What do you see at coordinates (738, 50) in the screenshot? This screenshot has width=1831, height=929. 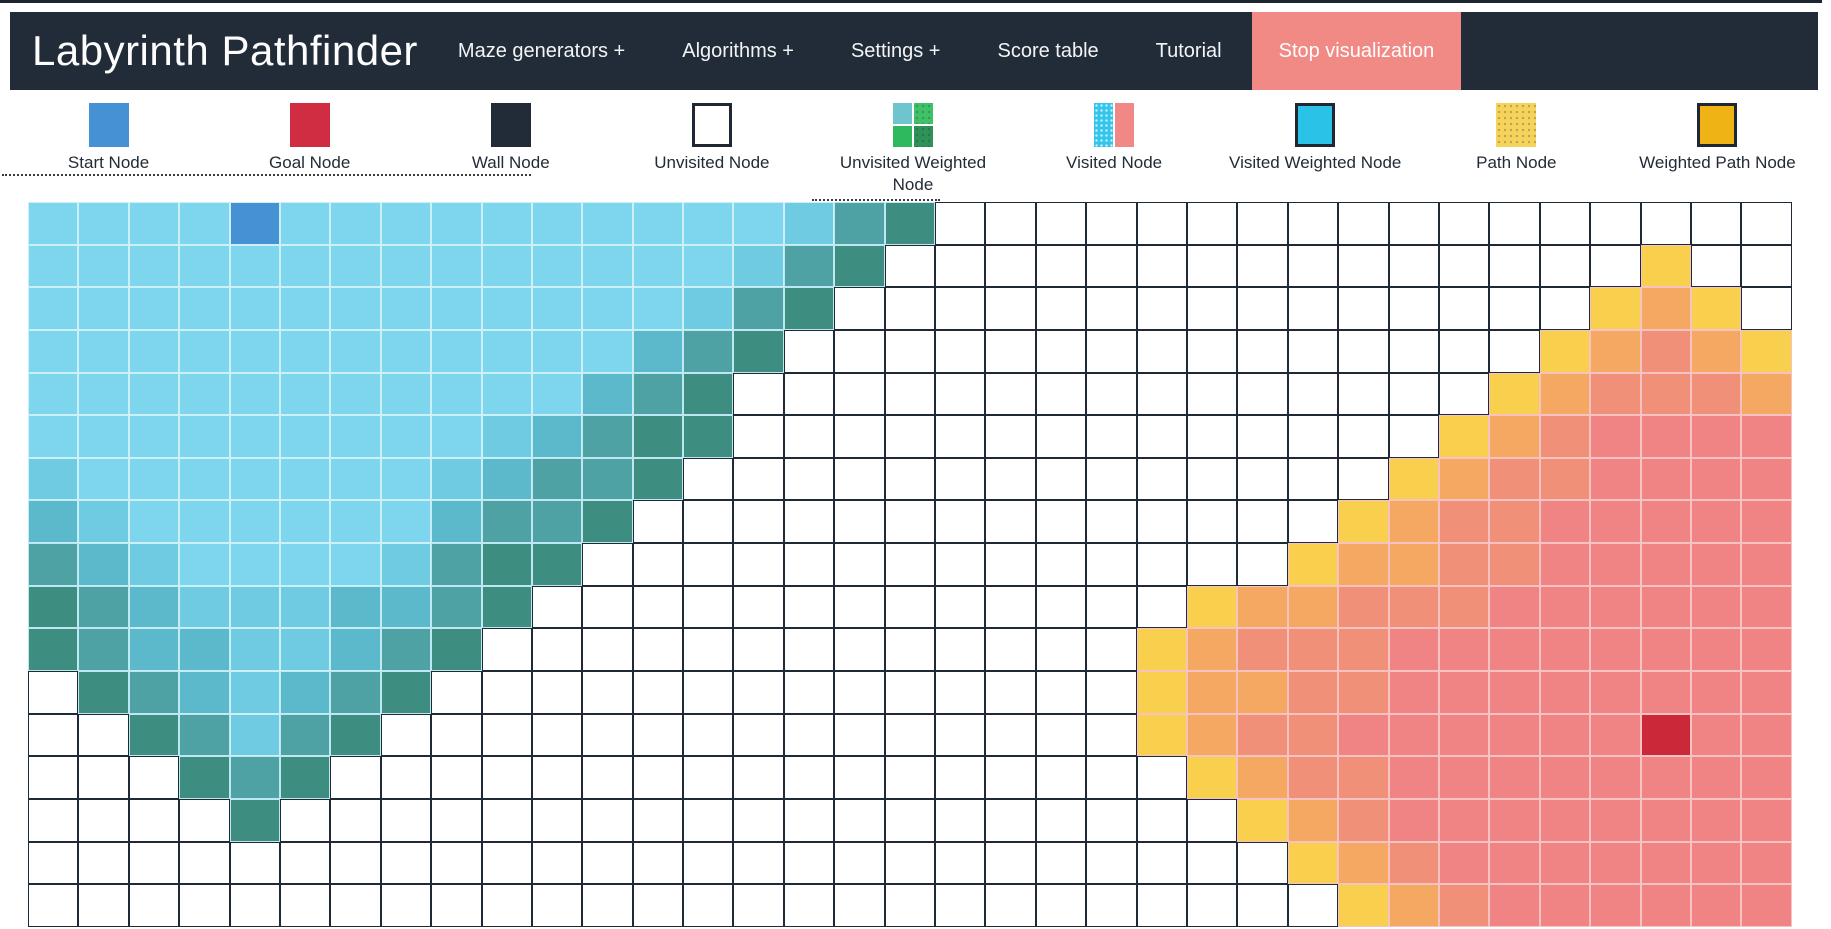 I see `nav-item-algorithms: Algorithms +` at bounding box center [738, 50].